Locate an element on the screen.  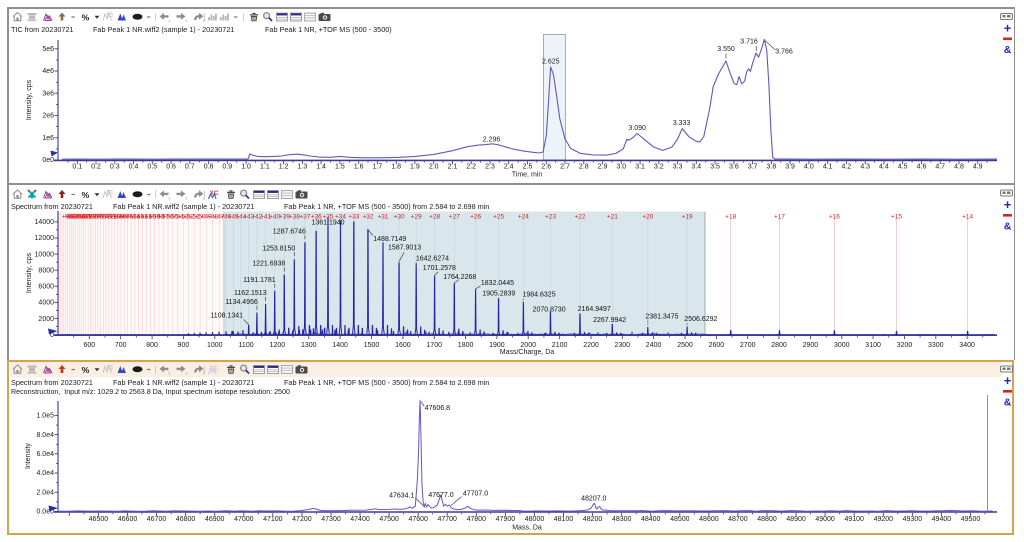
svg-text: 1253.8150 is located at coordinates (278, 248).